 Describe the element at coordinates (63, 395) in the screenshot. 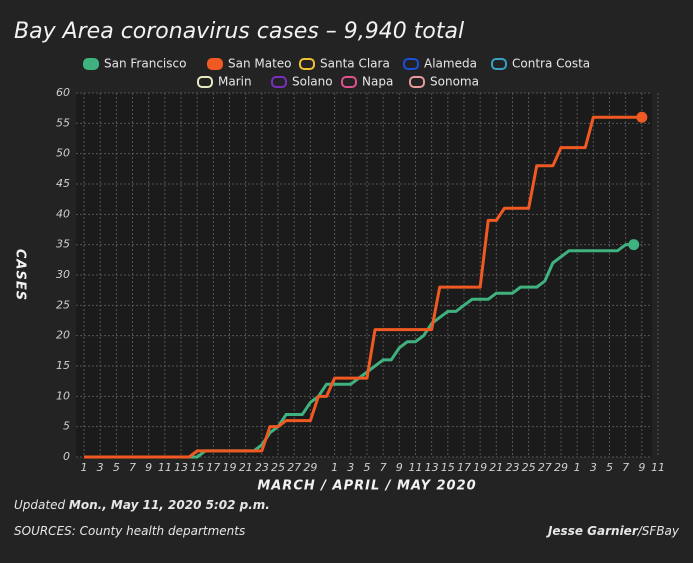

I see `y-tick-label: 10` at that location.